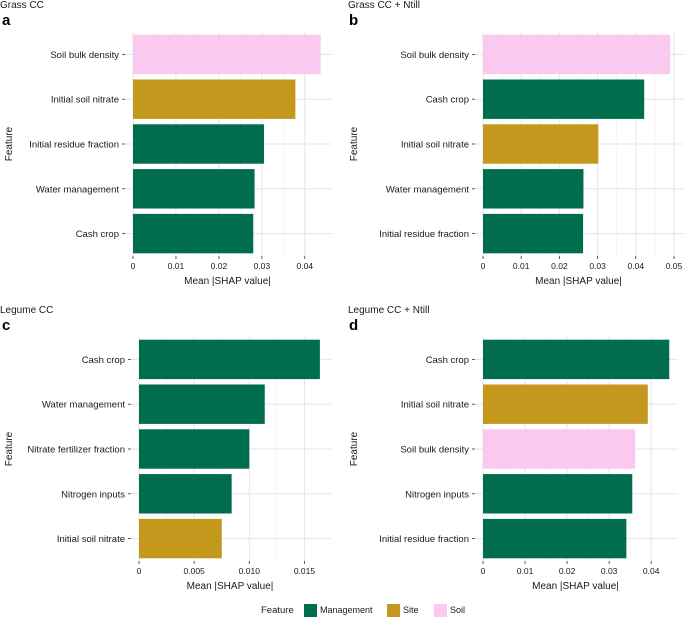 Image resolution: width=685 pixels, height=620 pixels. I want to click on legend-key-soil, so click(440, 610).